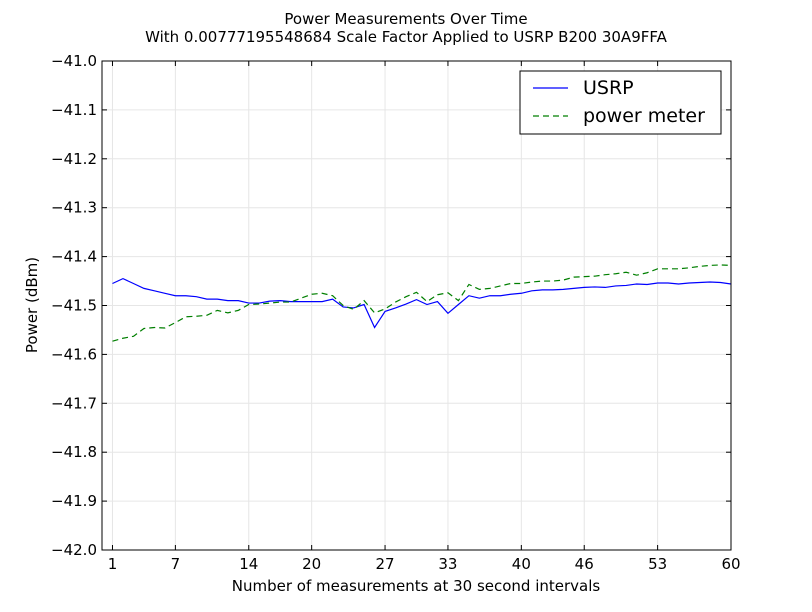  I want to click on x-tick-label: 60, so click(730, 564).